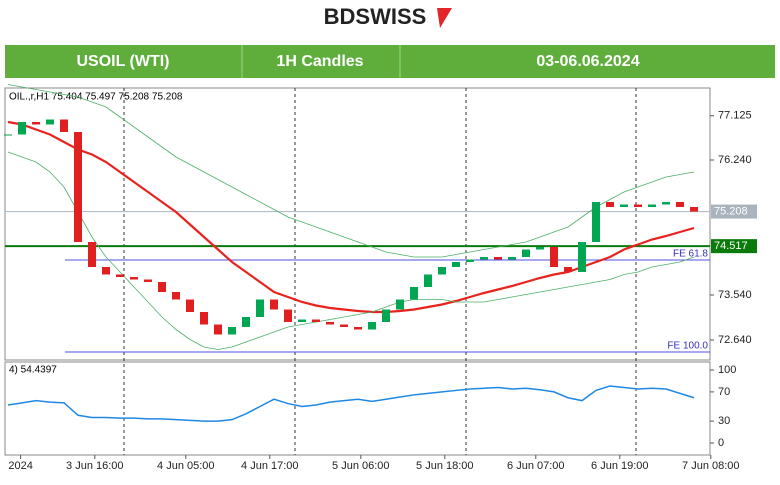  Describe the element at coordinates (735, 340) in the screenshot. I see `y-tick-label: 72.640` at that location.